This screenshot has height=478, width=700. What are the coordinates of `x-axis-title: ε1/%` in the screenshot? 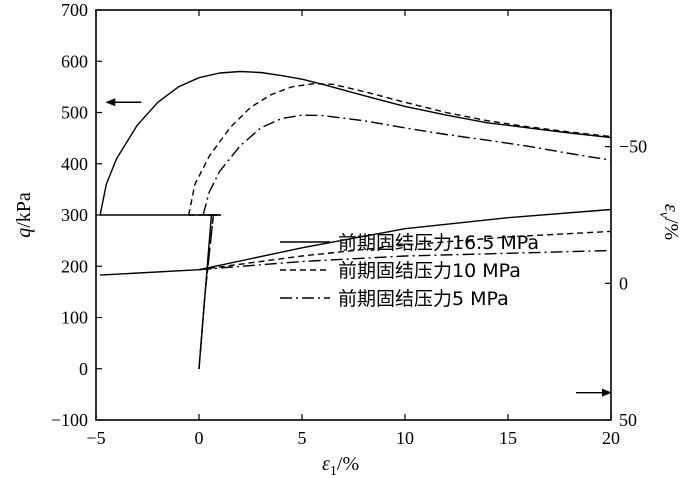 It's located at (340, 465).